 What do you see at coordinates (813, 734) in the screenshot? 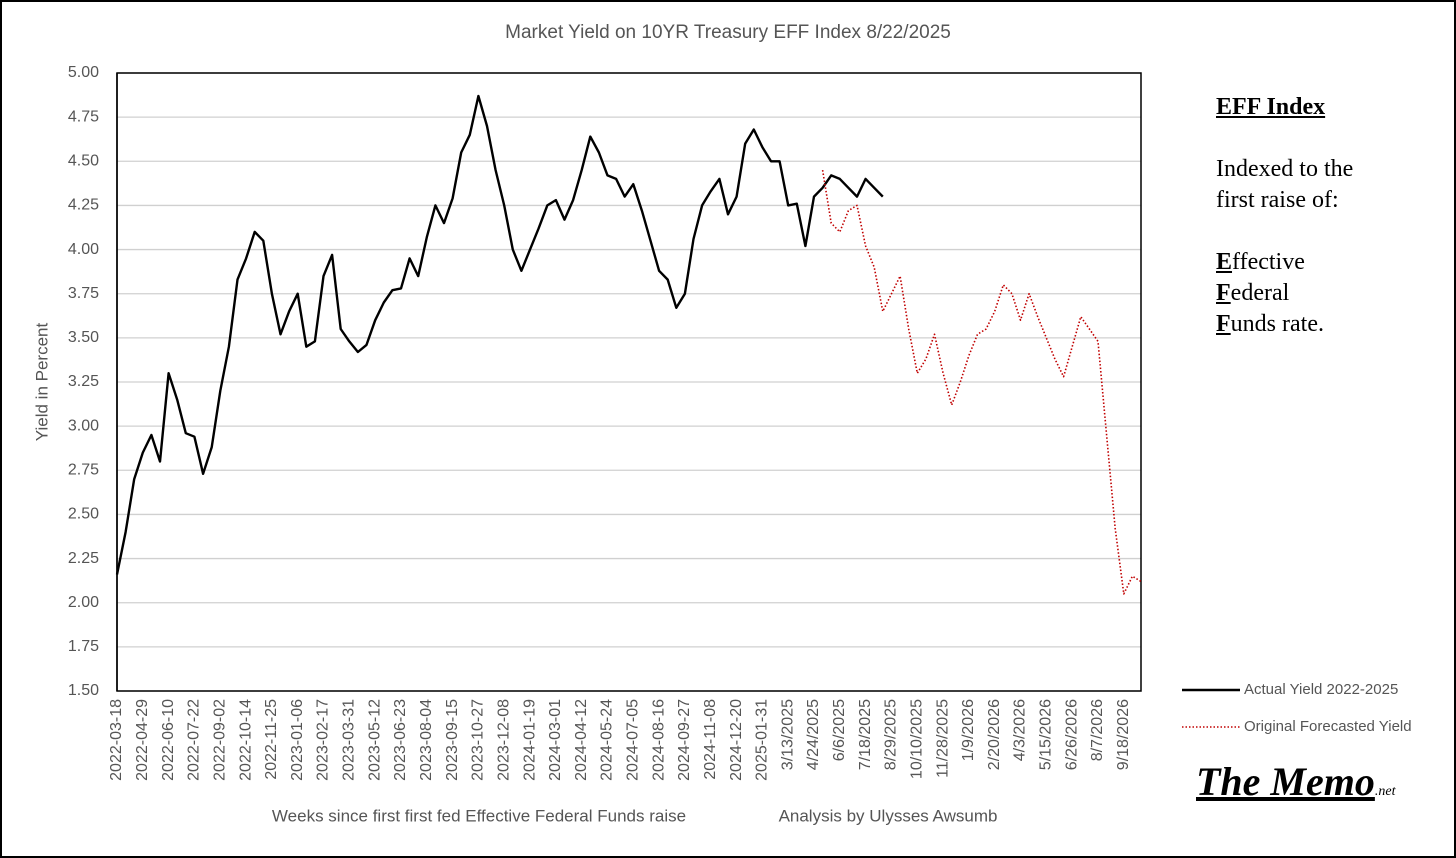
I see `x-tick-label: 4/24/2025` at bounding box center [813, 734].